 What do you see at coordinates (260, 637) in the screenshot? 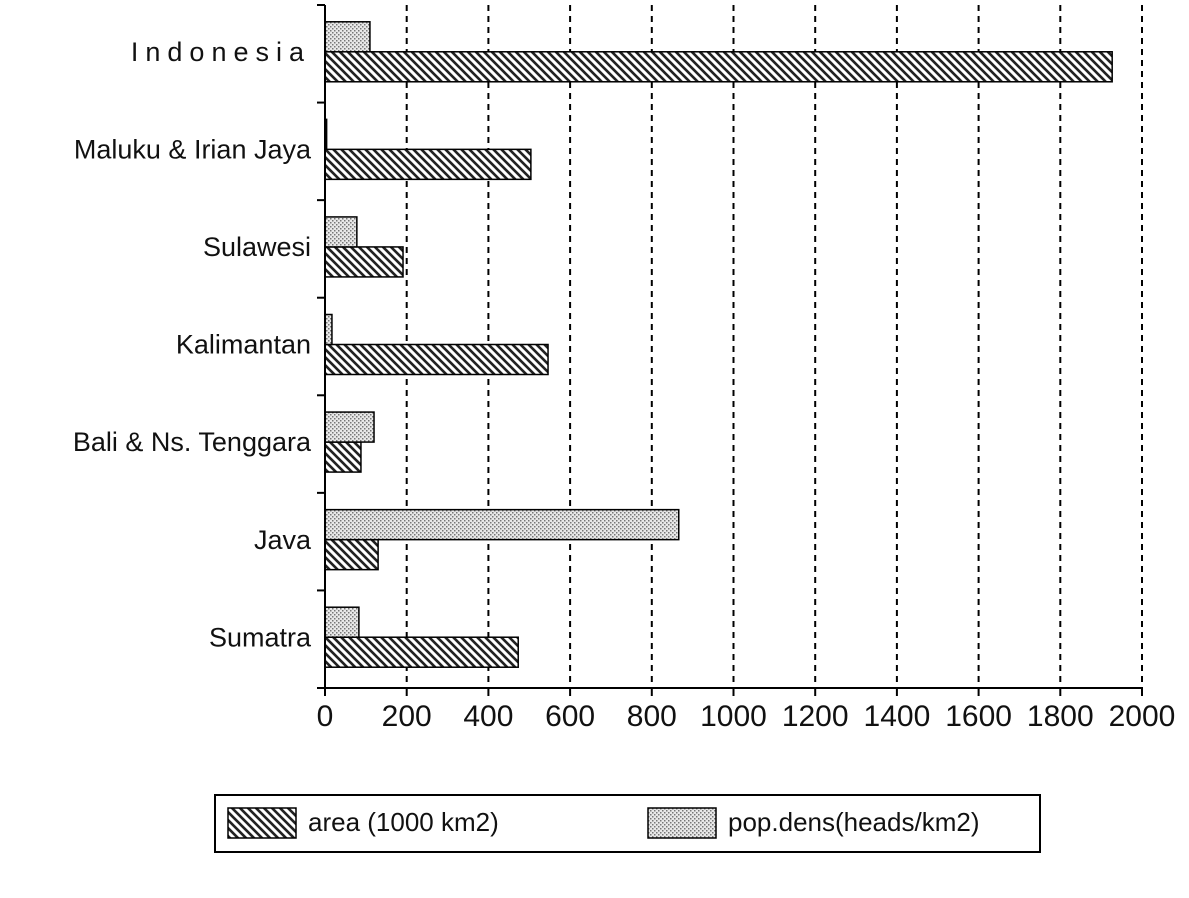
I see `y-tick-label: Sumatra` at bounding box center [260, 637].